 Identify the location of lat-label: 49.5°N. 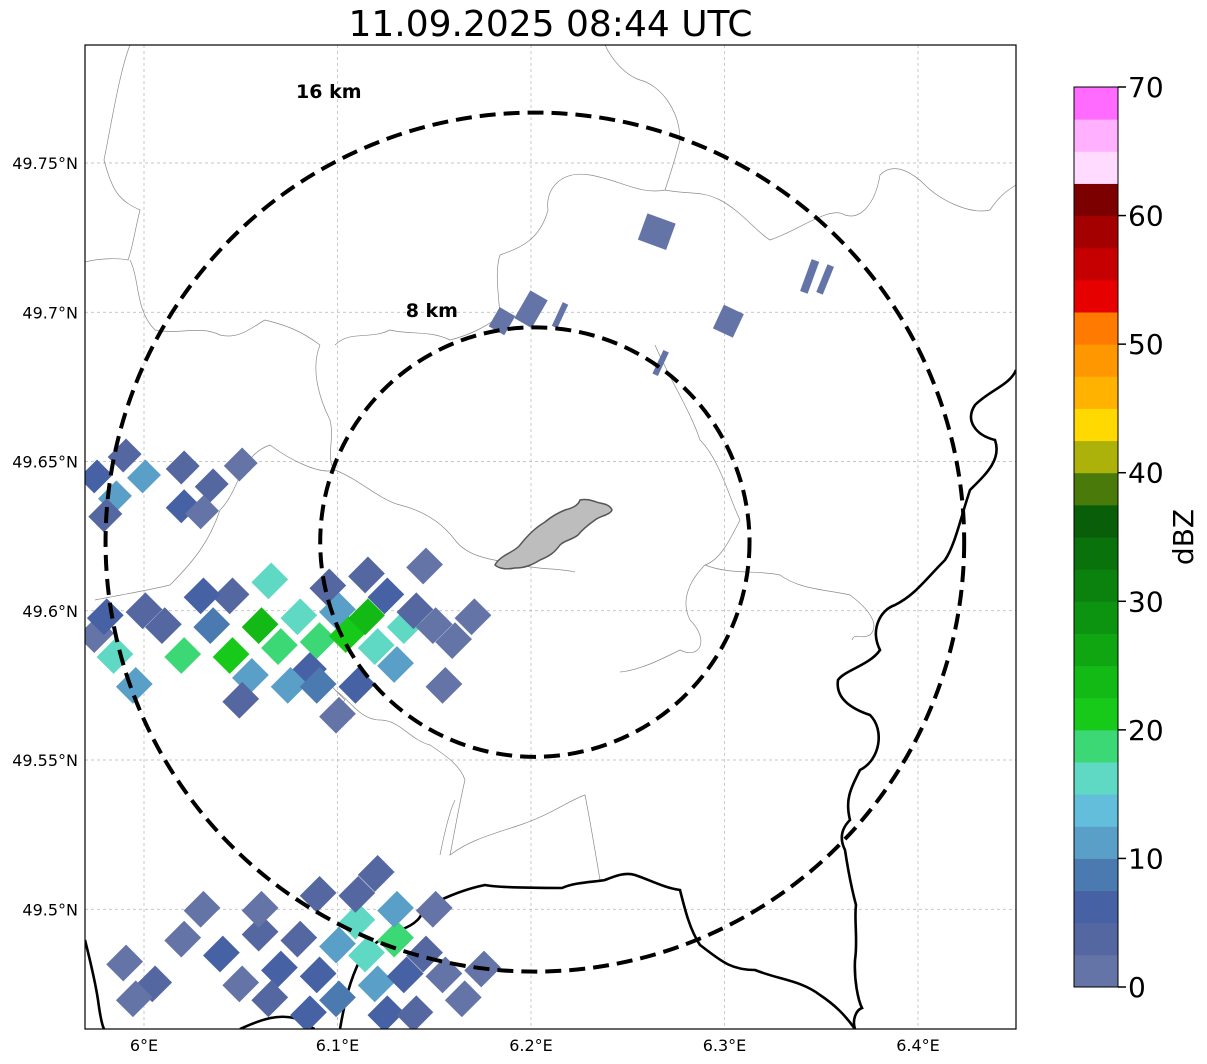
(50, 909).